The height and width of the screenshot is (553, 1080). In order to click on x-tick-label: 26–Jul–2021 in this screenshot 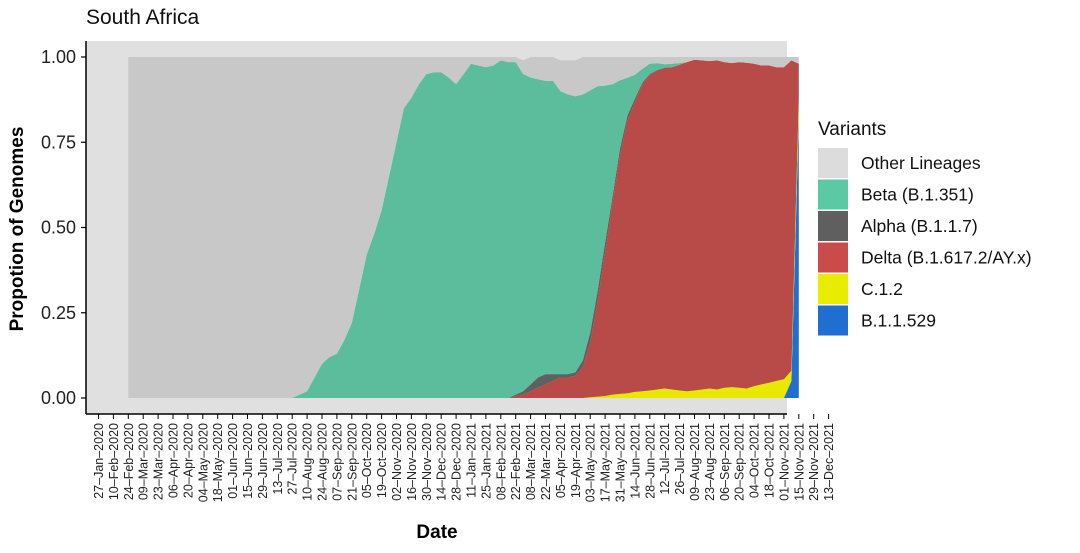, I will do `click(680, 459)`.